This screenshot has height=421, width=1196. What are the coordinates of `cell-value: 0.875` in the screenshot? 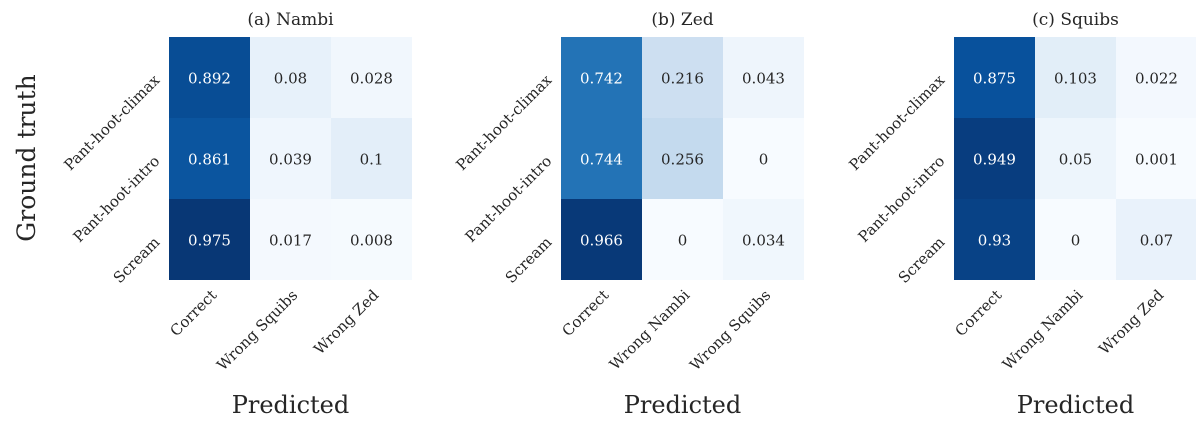 It's located at (994, 79).